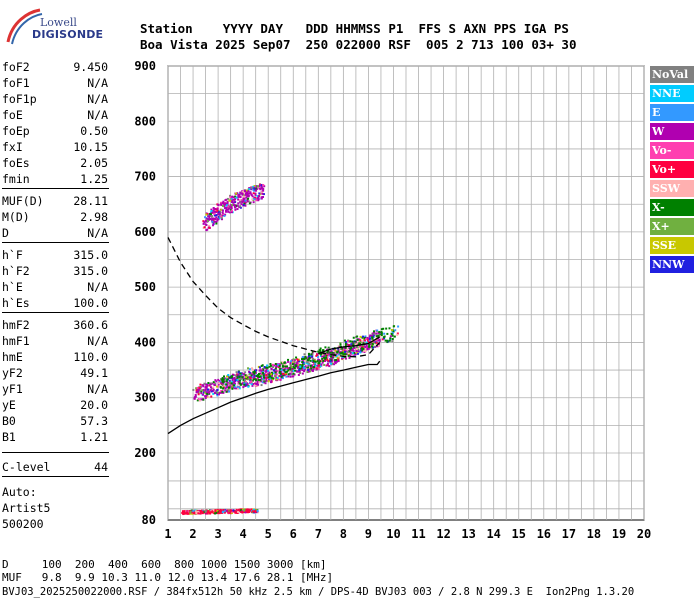 The width and height of the screenshot is (700, 600). Describe the element at coordinates (16, 83) in the screenshot. I see `param-label: foF1` at that location.